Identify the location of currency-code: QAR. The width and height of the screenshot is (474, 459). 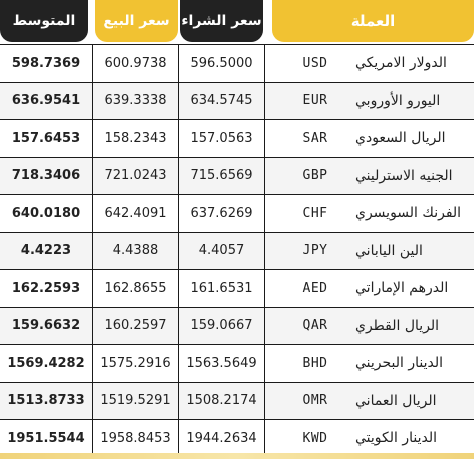
(315, 326).